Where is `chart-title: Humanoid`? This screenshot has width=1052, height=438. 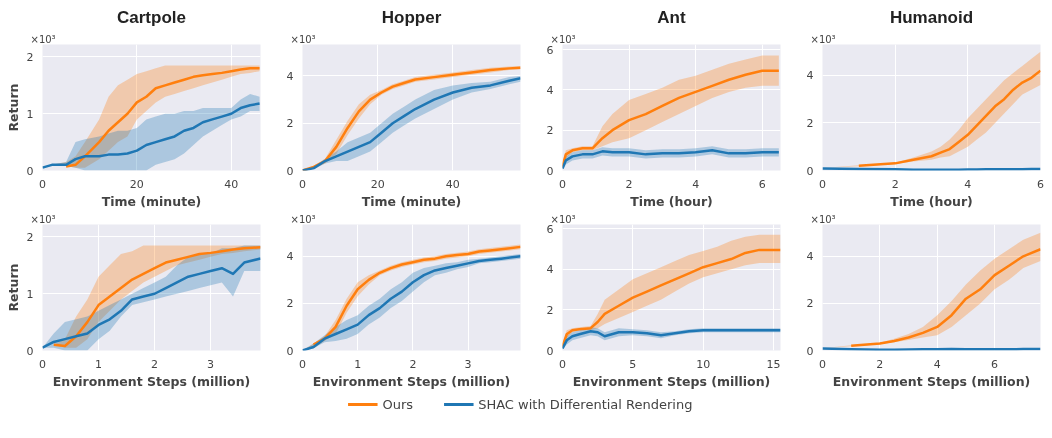 chart-title: Humanoid is located at coordinates (931, 17).